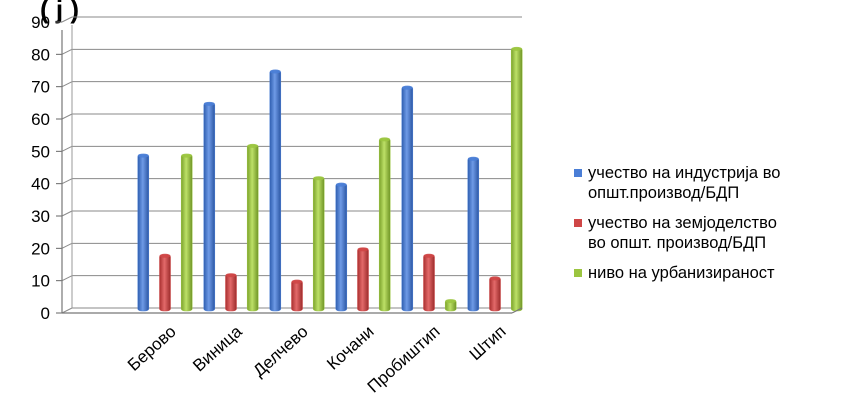 The width and height of the screenshot is (857, 412). Describe the element at coordinates (681, 273) in the screenshot. I see `legend-label: ниво на урбанизираност` at that location.